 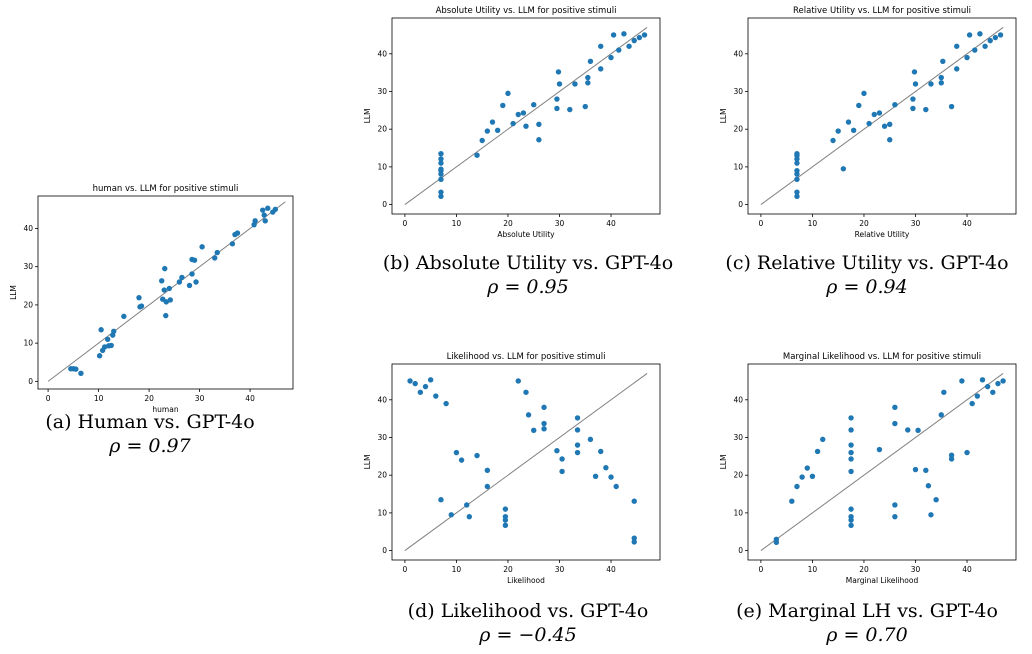 I want to click on y-tick-label: 10, so click(x=382, y=166).